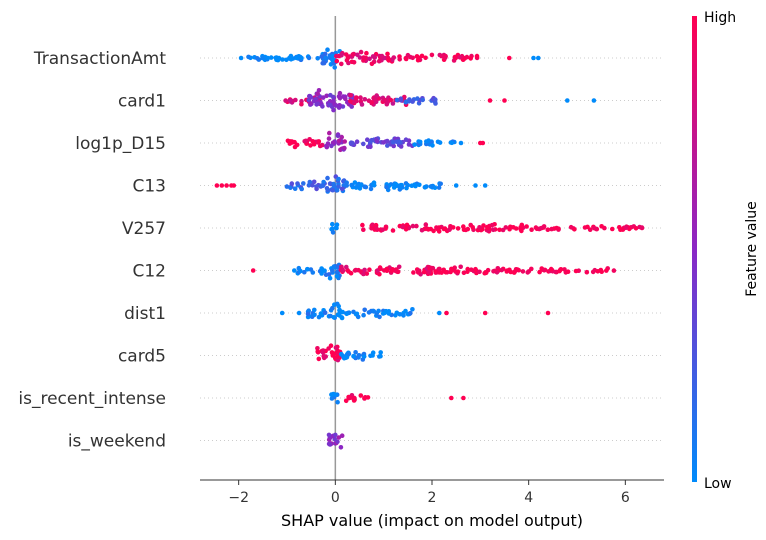 This screenshot has width=766, height=540. I want to click on x-tick-label: 4, so click(528, 498).